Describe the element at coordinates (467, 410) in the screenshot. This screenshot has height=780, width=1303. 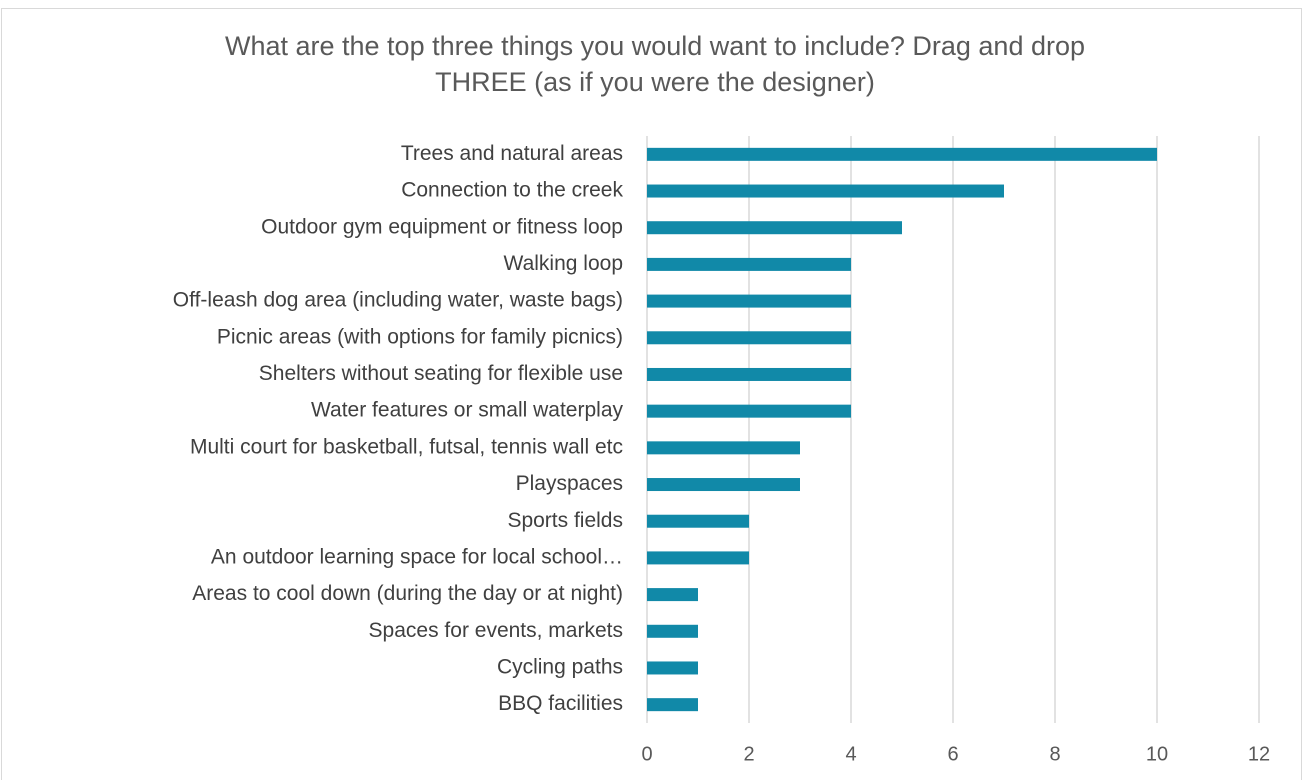
I see `y-tick-label: Water features or small waterplay` at that location.